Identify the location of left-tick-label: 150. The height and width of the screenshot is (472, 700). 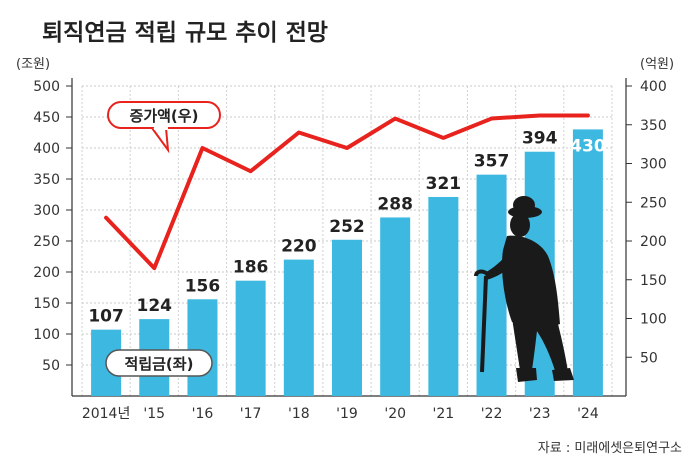
(46, 304).